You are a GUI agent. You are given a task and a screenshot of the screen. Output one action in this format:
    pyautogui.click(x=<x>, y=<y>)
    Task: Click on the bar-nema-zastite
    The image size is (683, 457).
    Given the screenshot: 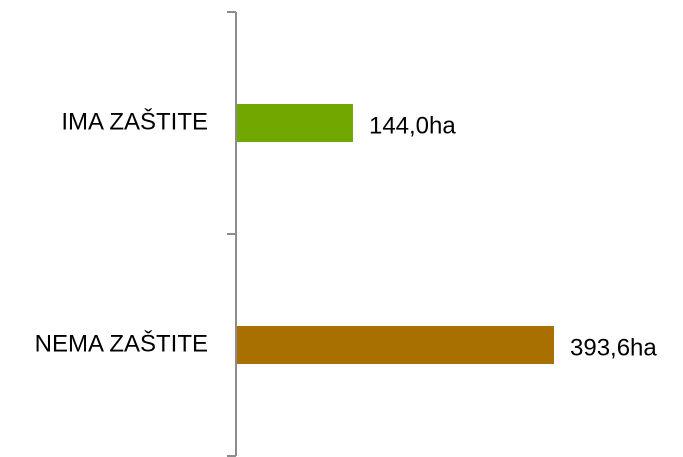 What is the action you would take?
    pyautogui.click(x=395, y=345)
    